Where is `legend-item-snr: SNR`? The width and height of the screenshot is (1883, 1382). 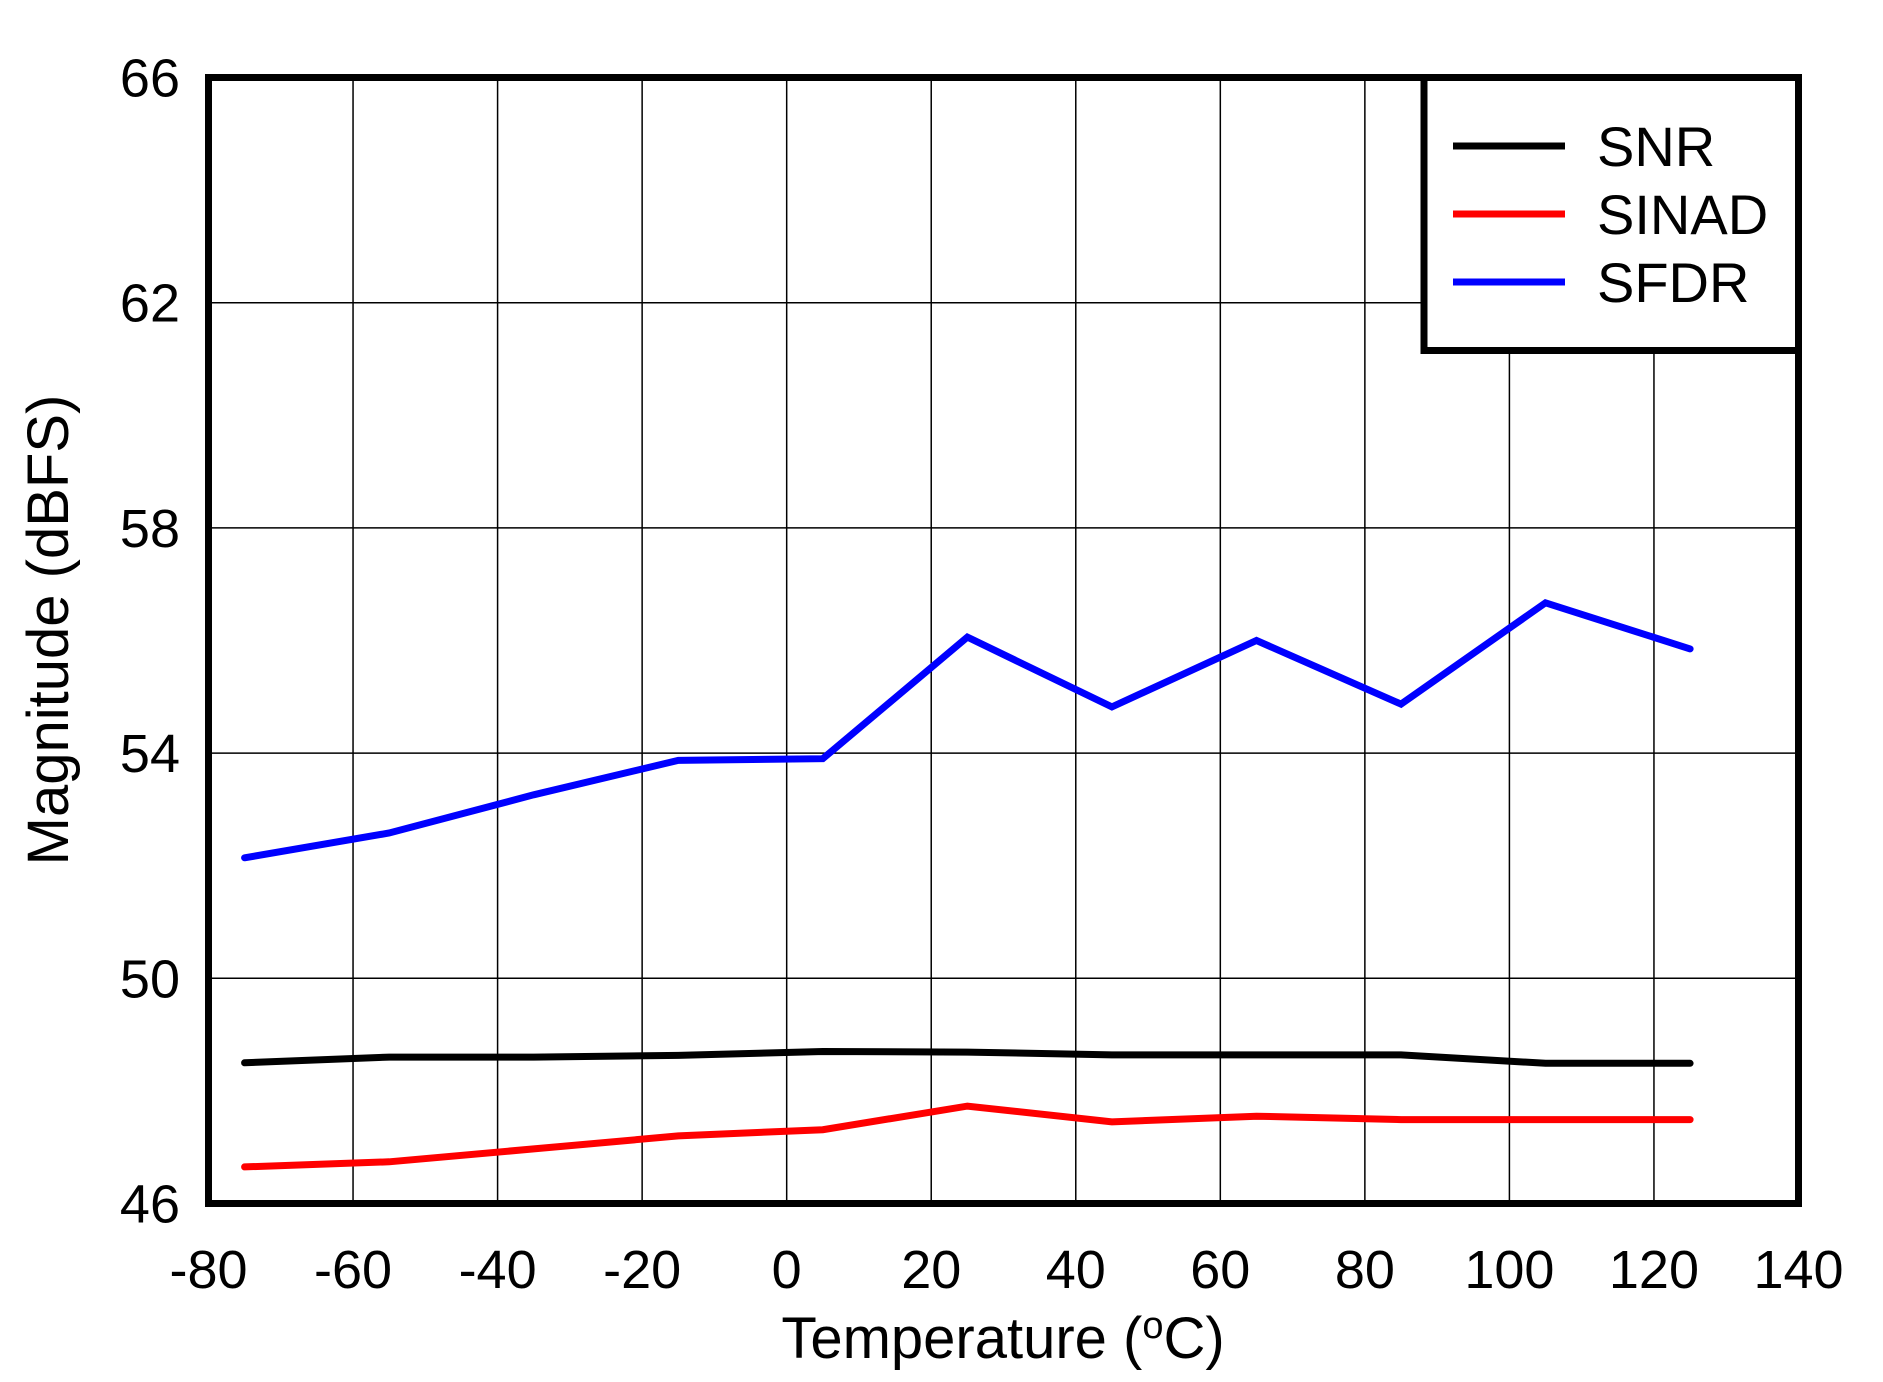
legend-item-snr: SNR is located at coordinates (1584, 146).